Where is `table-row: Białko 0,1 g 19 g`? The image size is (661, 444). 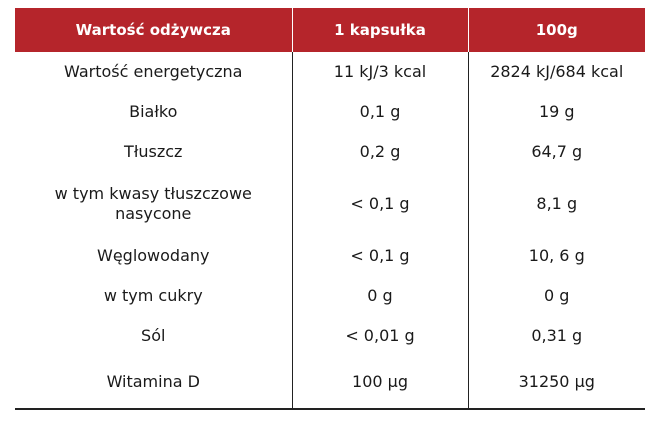
table-row: Białko 0,1 g 19 g is located at coordinates (330, 112).